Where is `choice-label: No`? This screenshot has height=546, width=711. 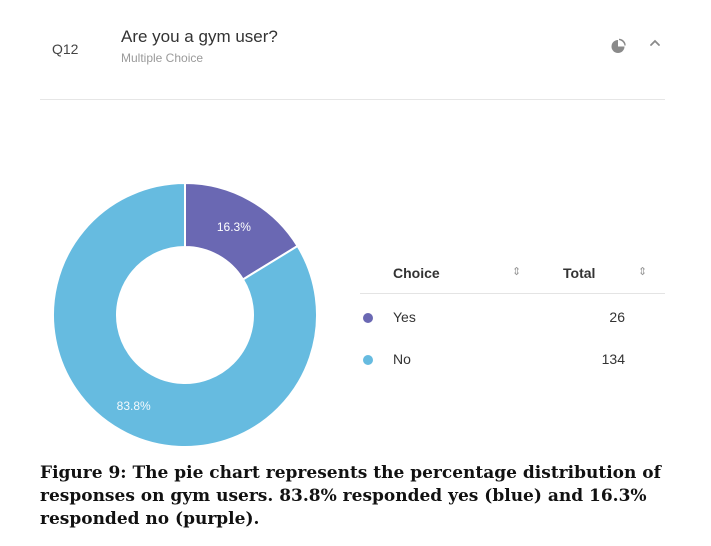 choice-label: No is located at coordinates (402, 359).